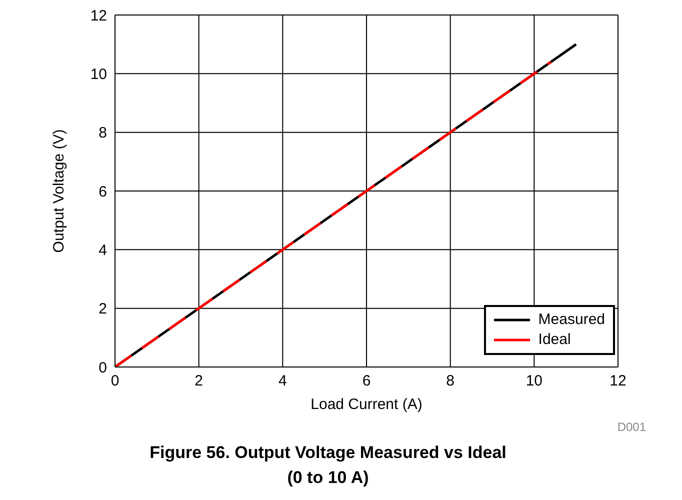  Describe the element at coordinates (328, 453) in the screenshot. I see `text: Figure 56. Output Voltage Measured vs Ideal` at that location.